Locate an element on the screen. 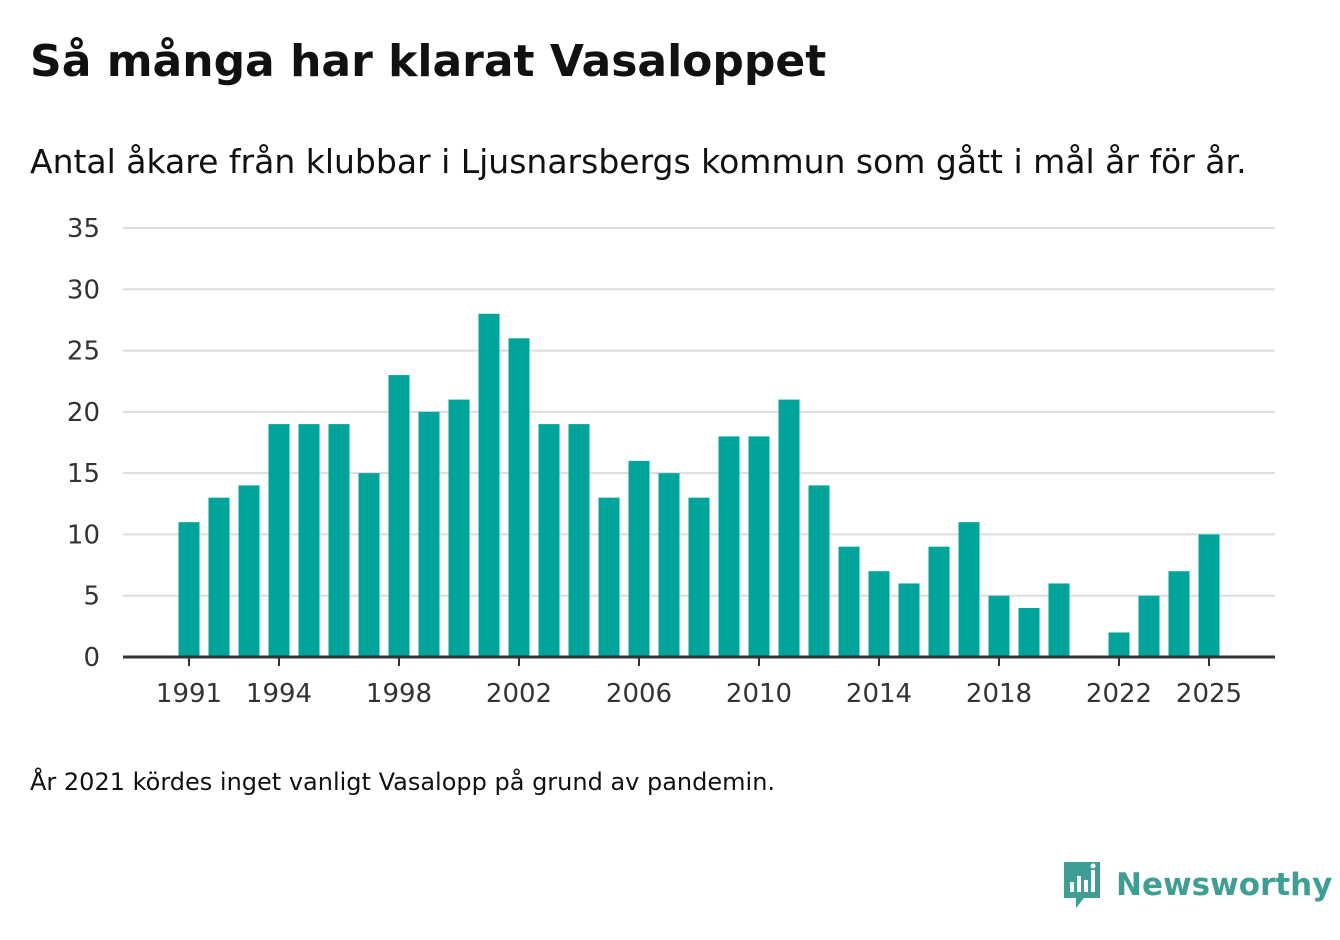  bar-2004 is located at coordinates (579, 540).